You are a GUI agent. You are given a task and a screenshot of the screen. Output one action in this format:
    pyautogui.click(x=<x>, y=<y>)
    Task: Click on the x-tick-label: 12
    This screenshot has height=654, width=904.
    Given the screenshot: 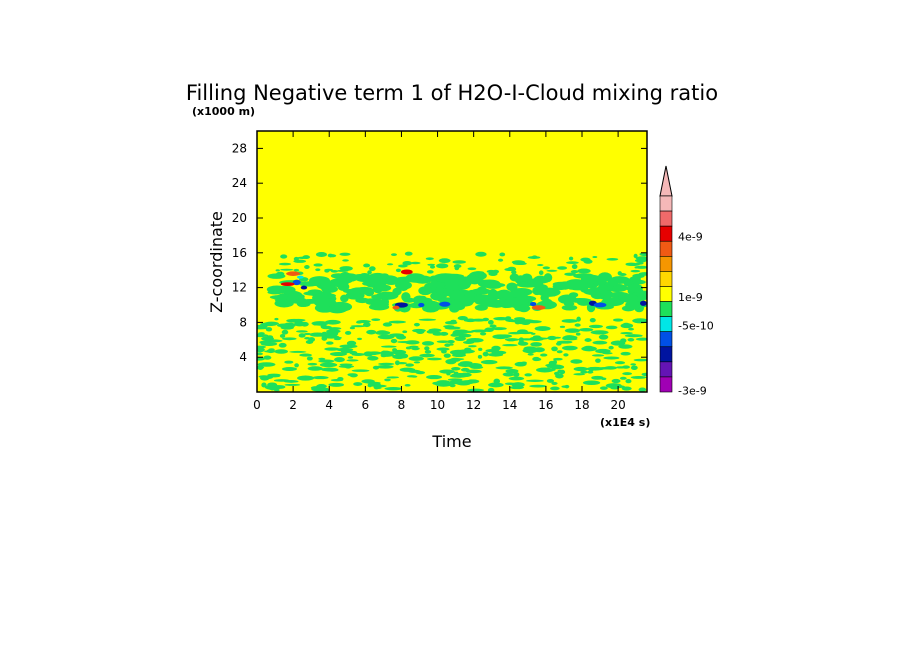 What is the action you would take?
    pyautogui.click(x=473, y=405)
    